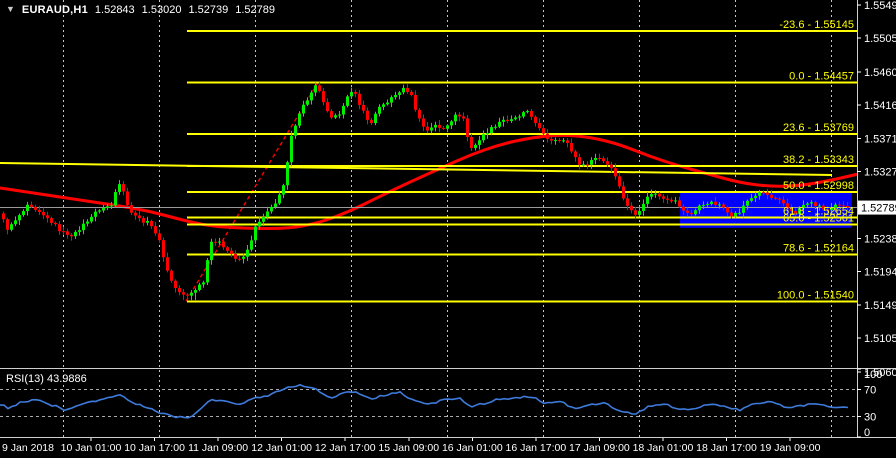 Image resolution: width=896 pixels, height=458 pixels. Describe the element at coordinates (880, 140) in the screenshot. I see `price-axis-label: 1.53710` at that location.